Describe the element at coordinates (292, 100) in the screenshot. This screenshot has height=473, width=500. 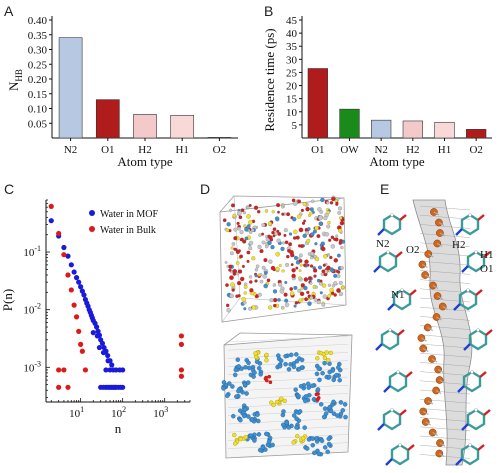
I see `y-tick-label: 15` at that location.